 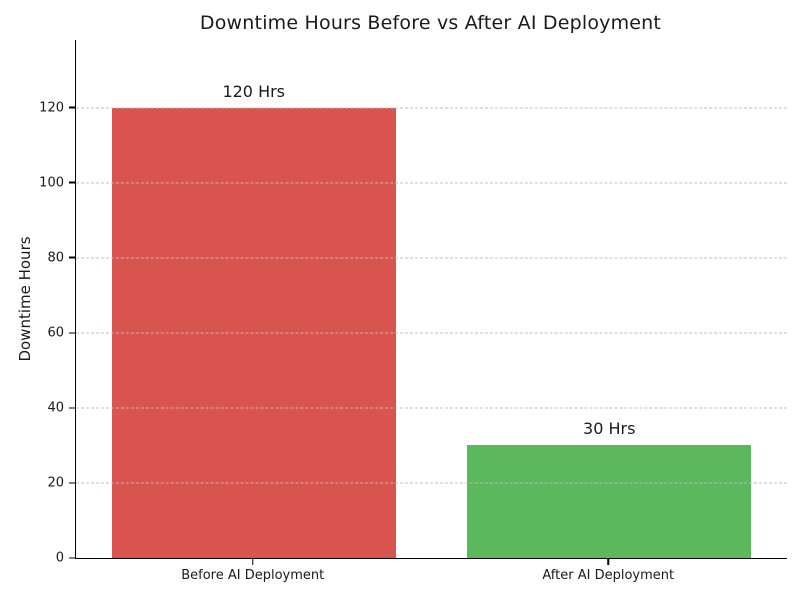 What do you see at coordinates (55, 483) in the screenshot?
I see `y-tick-label: 20` at bounding box center [55, 483].